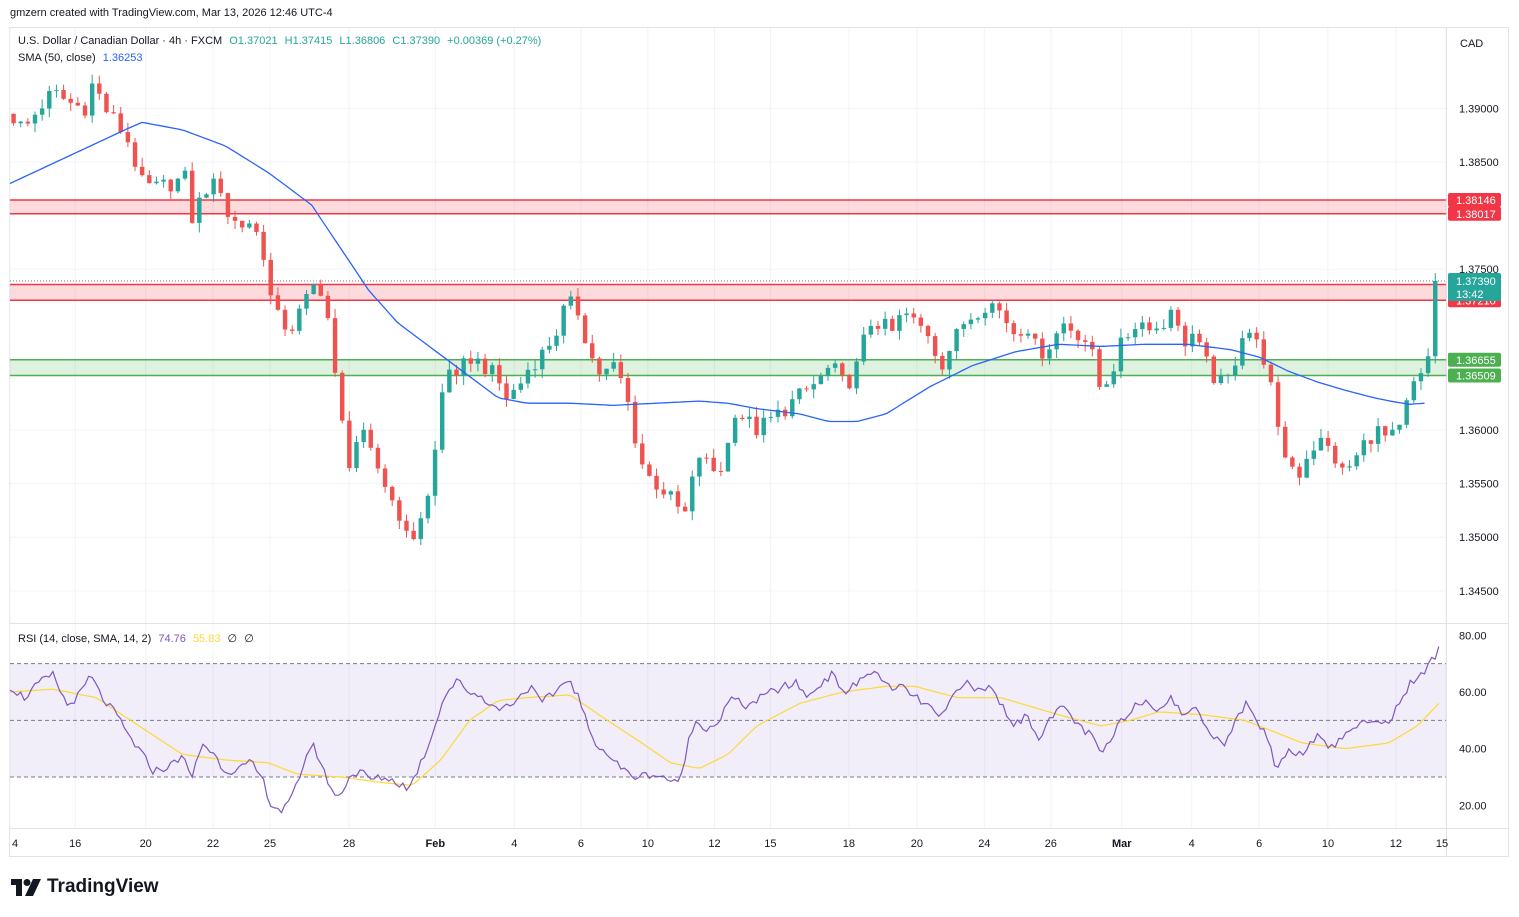  What do you see at coordinates (1472, 44) in the screenshot?
I see `currency-label: CAD` at bounding box center [1472, 44].